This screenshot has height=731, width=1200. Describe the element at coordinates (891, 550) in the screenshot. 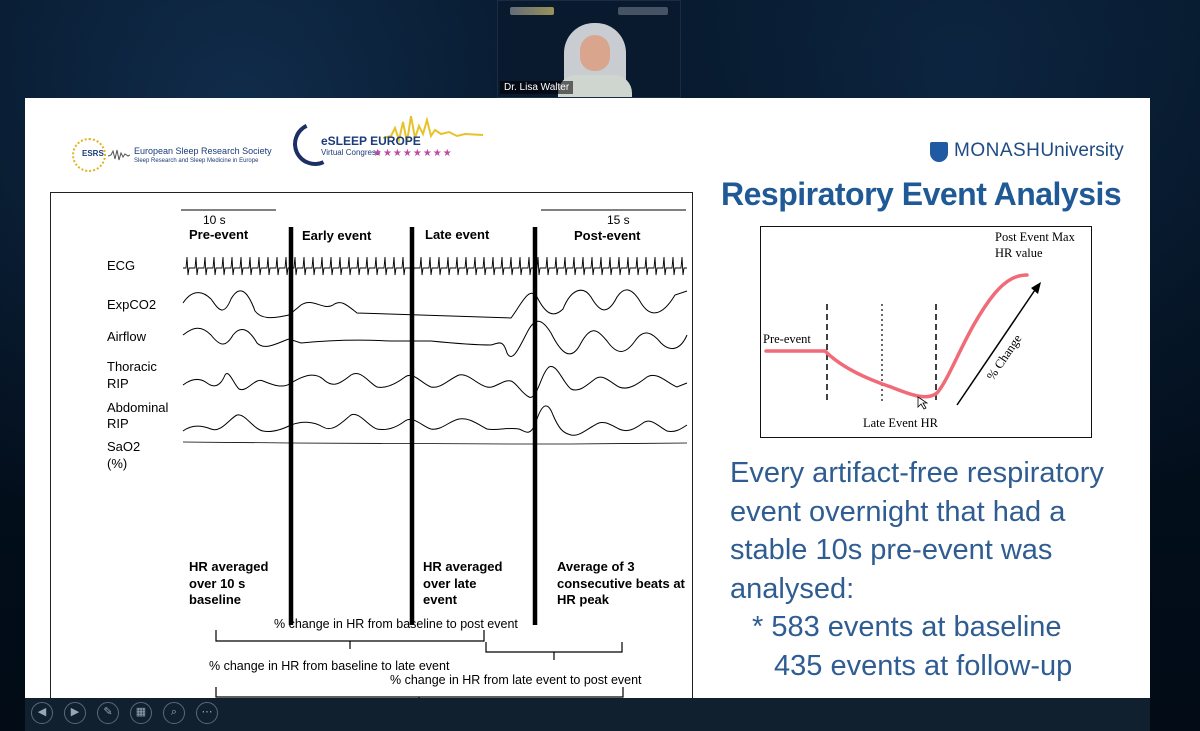

I see `body-line-3: stable 10s pre-event was` at that location.